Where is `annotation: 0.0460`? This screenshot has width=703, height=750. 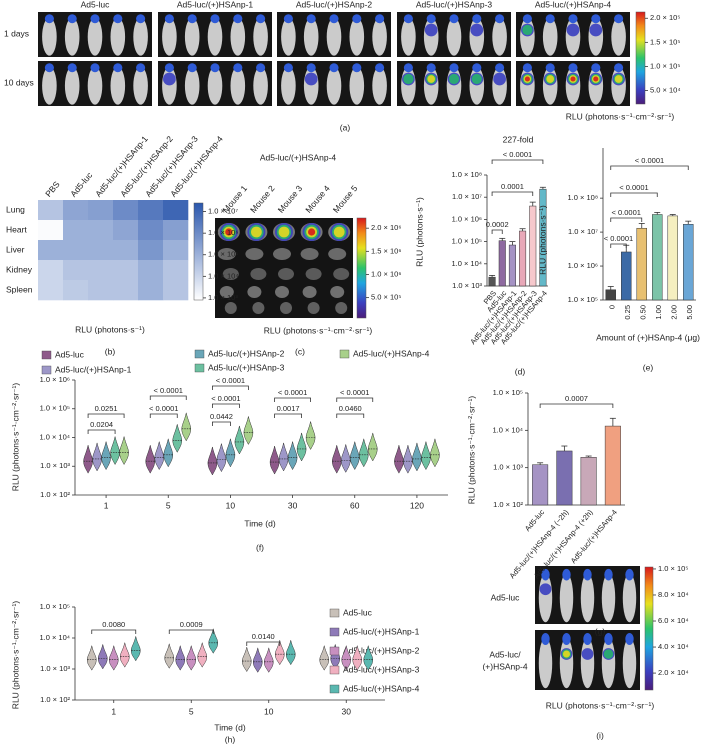
annotation: 0.0460 is located at coordinates (350, 408).